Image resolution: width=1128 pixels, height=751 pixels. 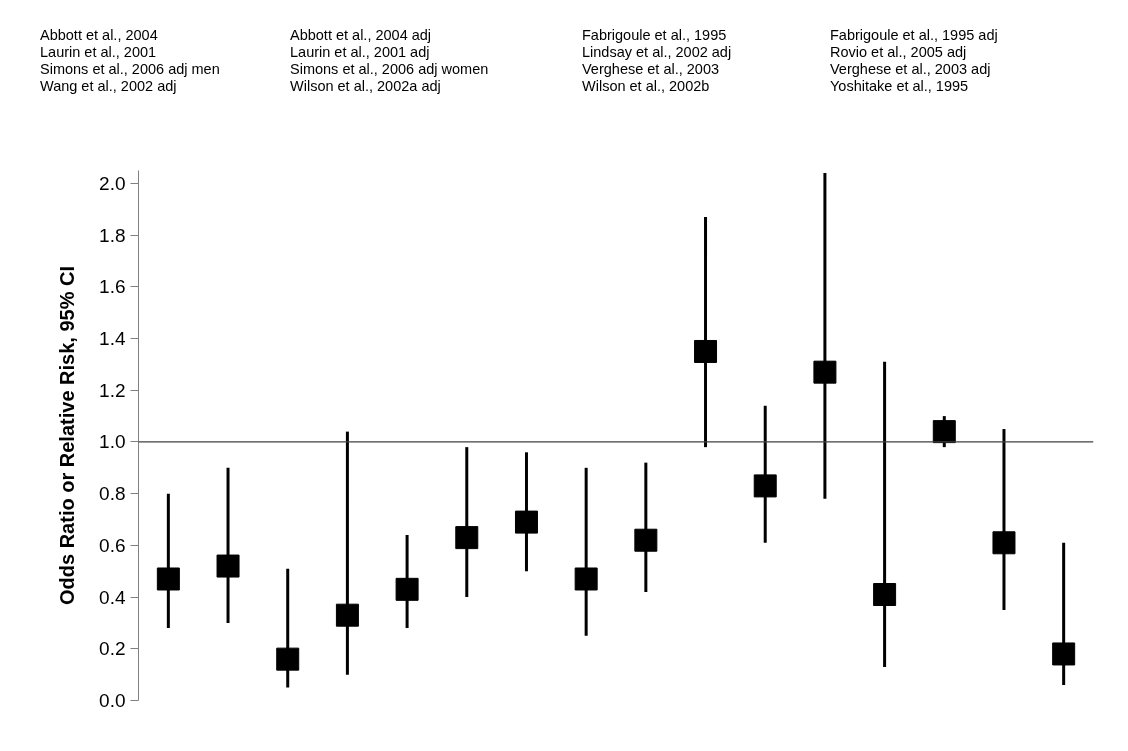 I want to click on text: Simons et al., 2006 adj women, so click(x=389, y=69).